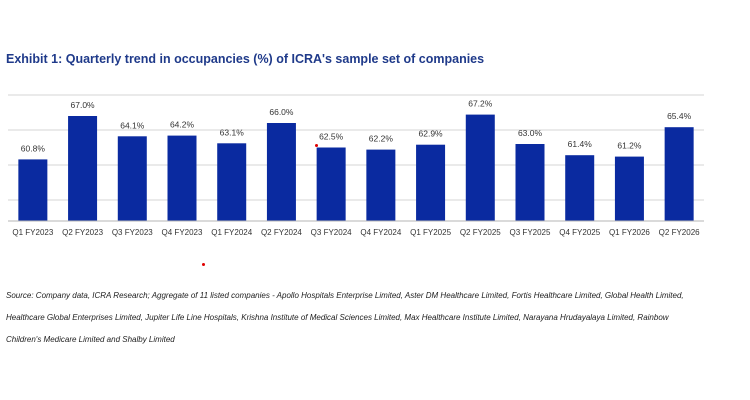 The image size is (750, 400). I want to click on x-tick-label: Q4 FY2025, so click(579, 232).